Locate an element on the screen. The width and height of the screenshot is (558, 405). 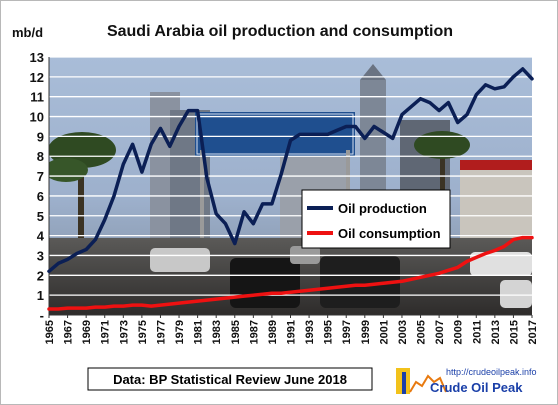
source-note: Data: BP Statistical Review June 2018 is located at coordinates (230, 379).